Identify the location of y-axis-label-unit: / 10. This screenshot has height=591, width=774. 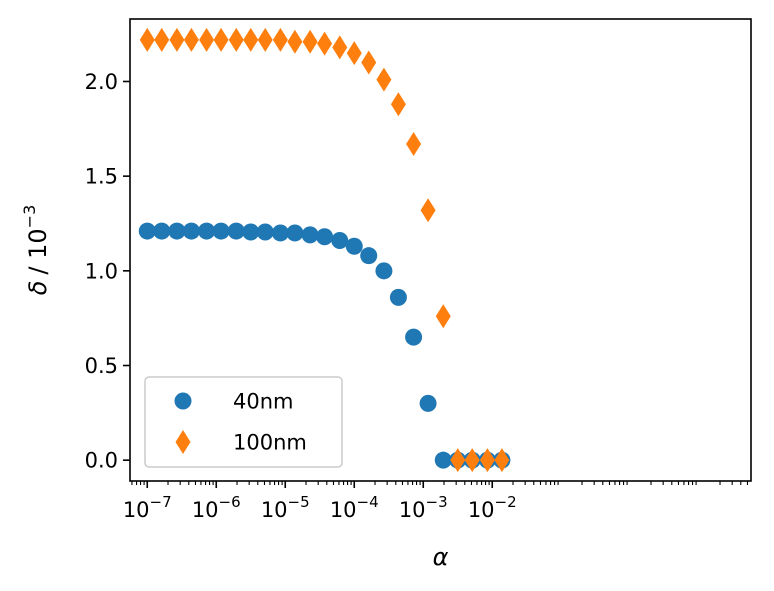
(38, 251).